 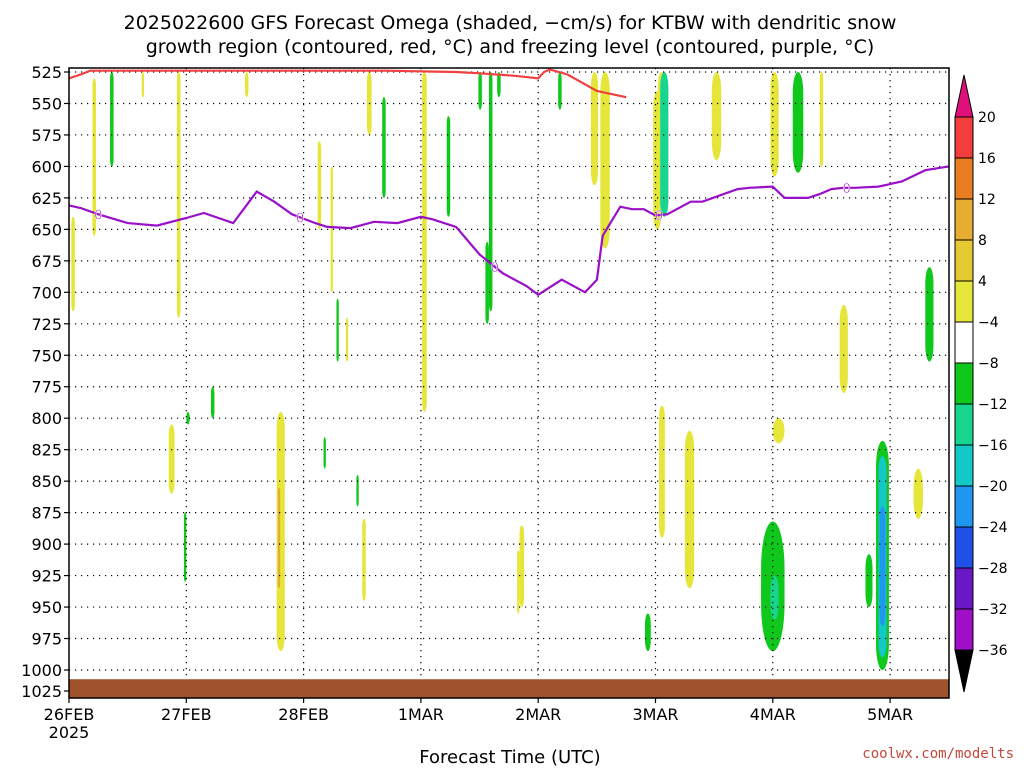 I want to click on y-tick-label-11: 800, so click(x=46, y=418).